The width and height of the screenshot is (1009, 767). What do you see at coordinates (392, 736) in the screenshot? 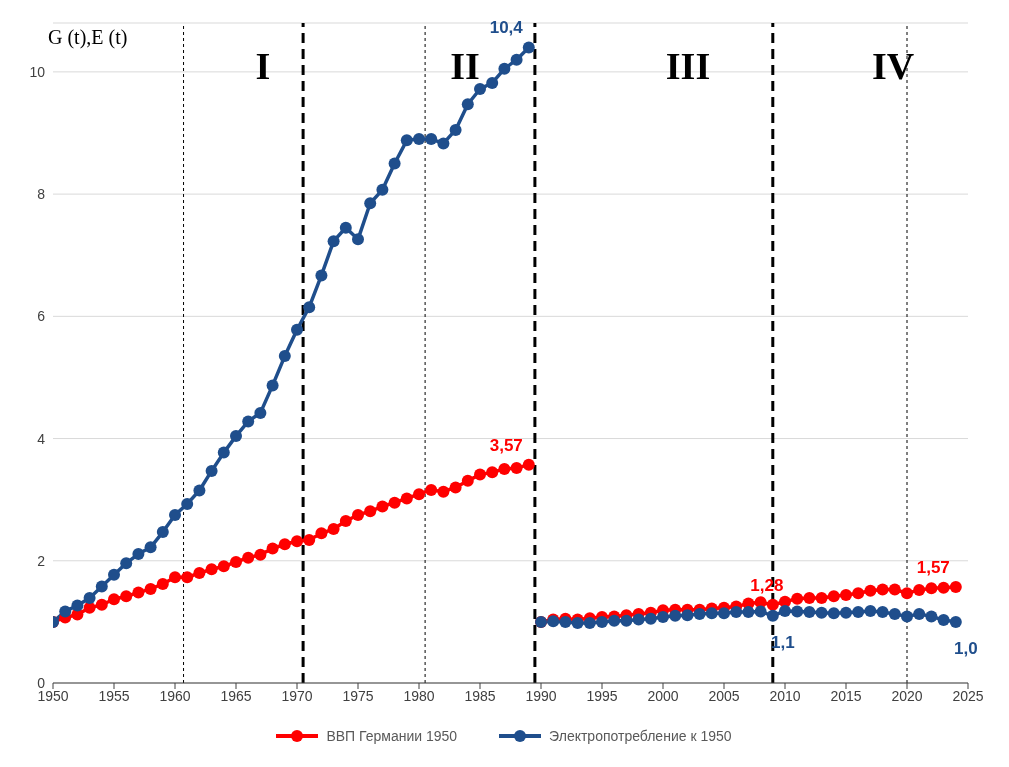
I see `legend-label: ВВП Германии 1950` at bounding box center [392, 736].